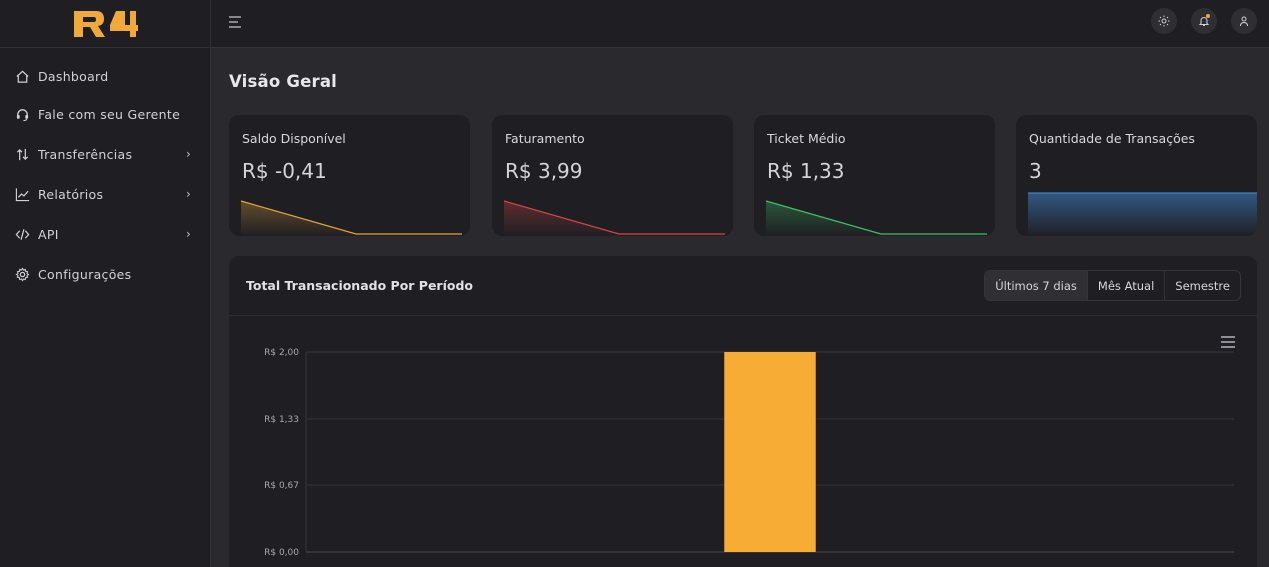 This screenshot has height=567, width=1269. I want to click on user-menu-button, so click(1244, 21).